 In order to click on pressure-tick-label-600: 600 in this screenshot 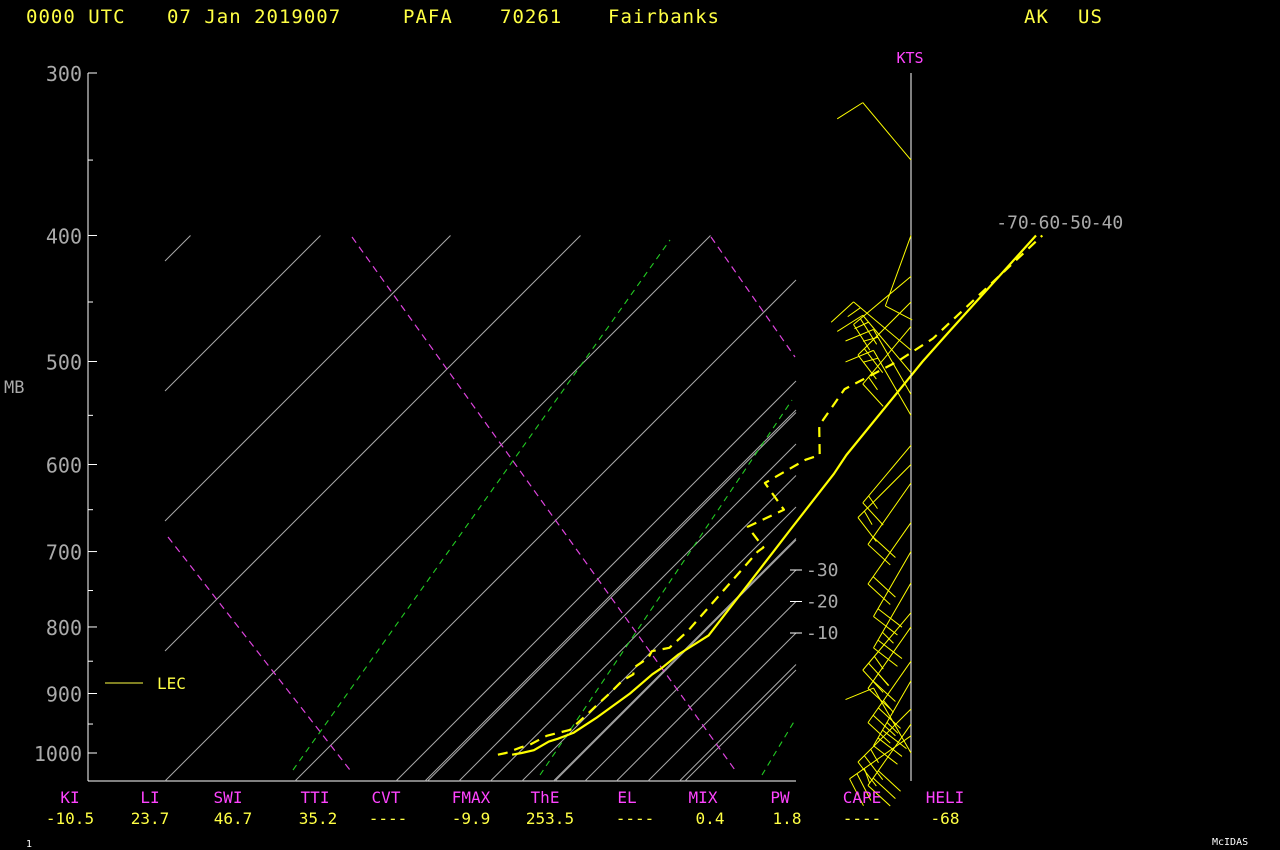, I will do `click(64, 465)`.